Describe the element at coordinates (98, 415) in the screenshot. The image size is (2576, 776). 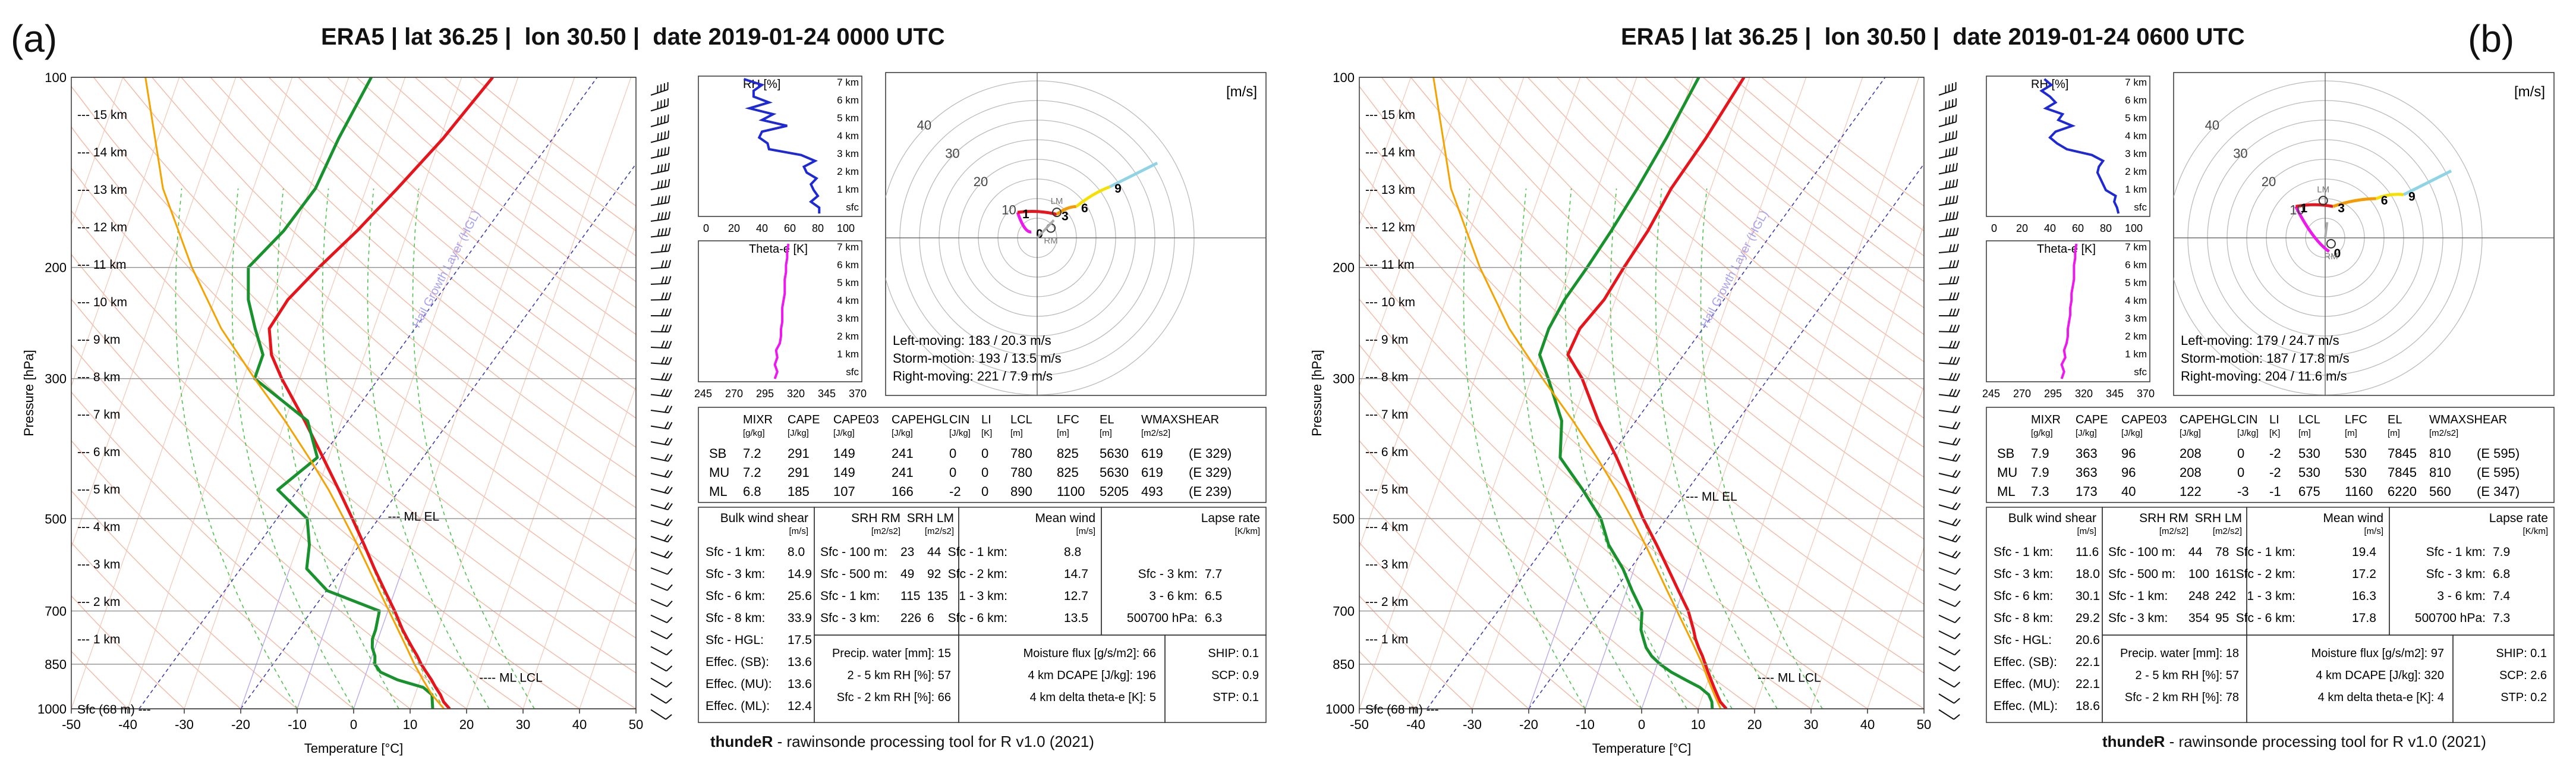
I see `height-label: --- 7 km` at that location.